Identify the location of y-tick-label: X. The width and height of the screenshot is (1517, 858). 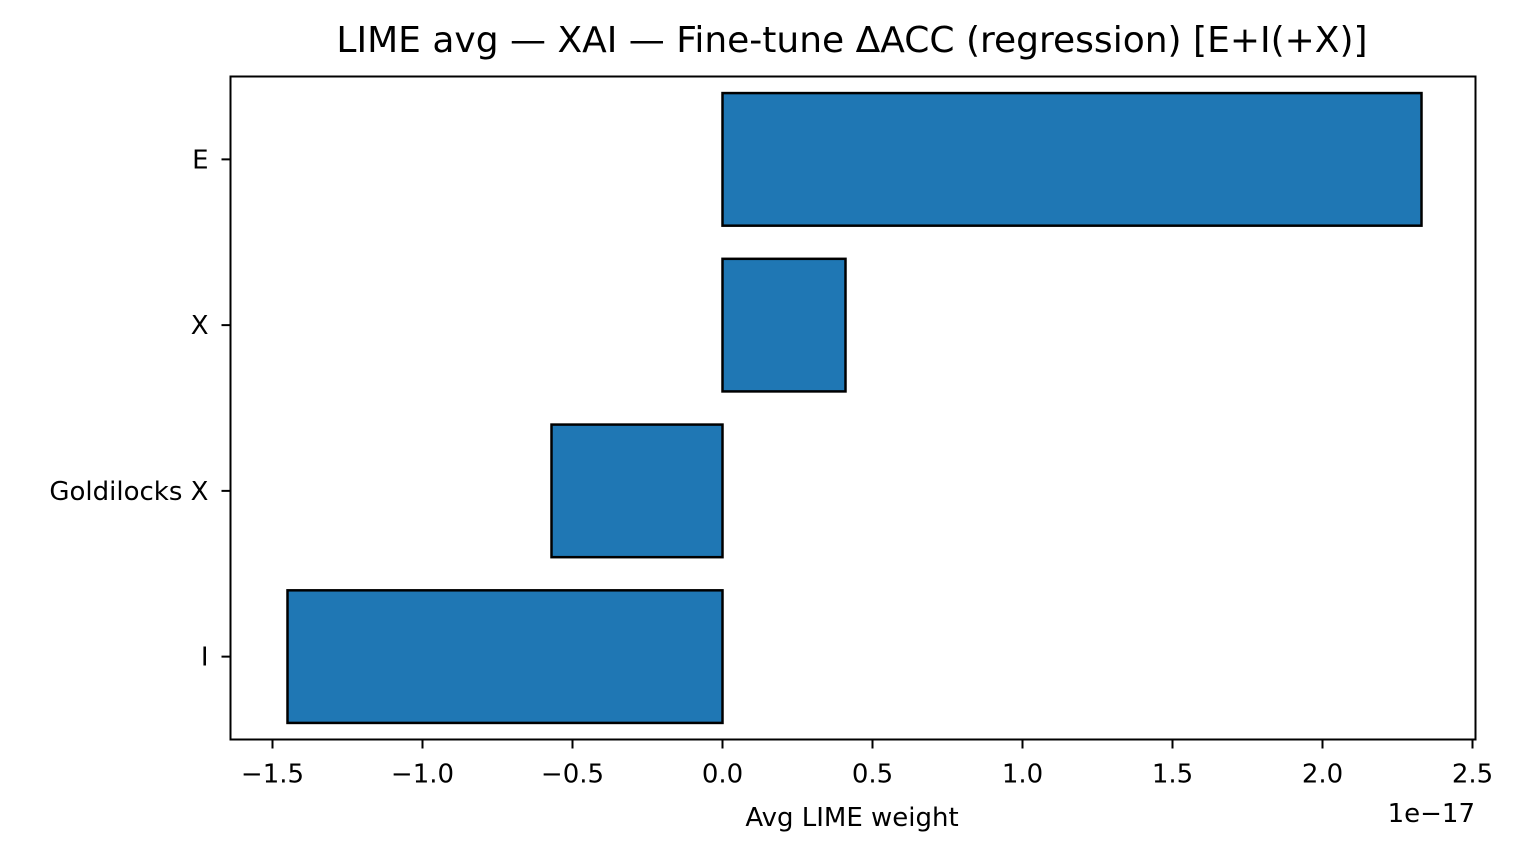
(200, 326).